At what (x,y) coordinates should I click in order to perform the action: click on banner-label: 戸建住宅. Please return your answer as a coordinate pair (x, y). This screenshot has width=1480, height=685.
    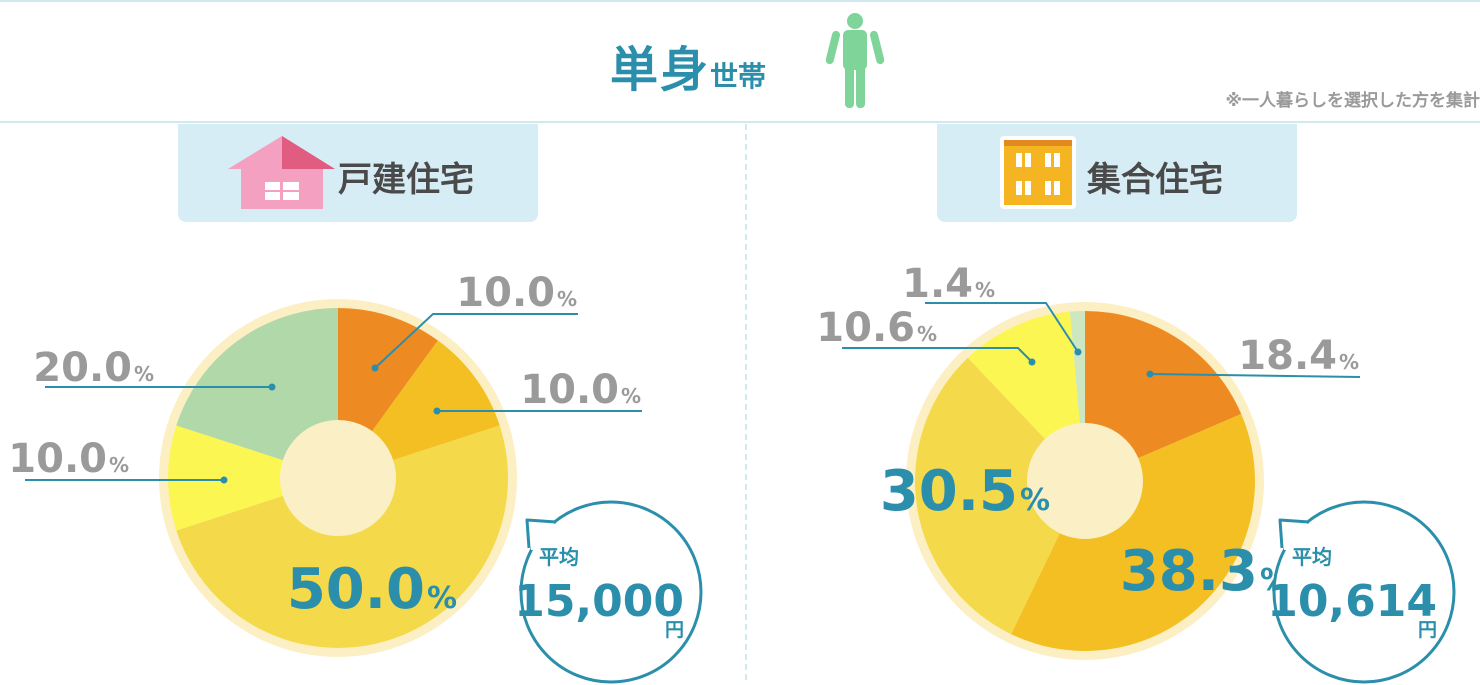
    Looking at the image, I should click on (406, 180).